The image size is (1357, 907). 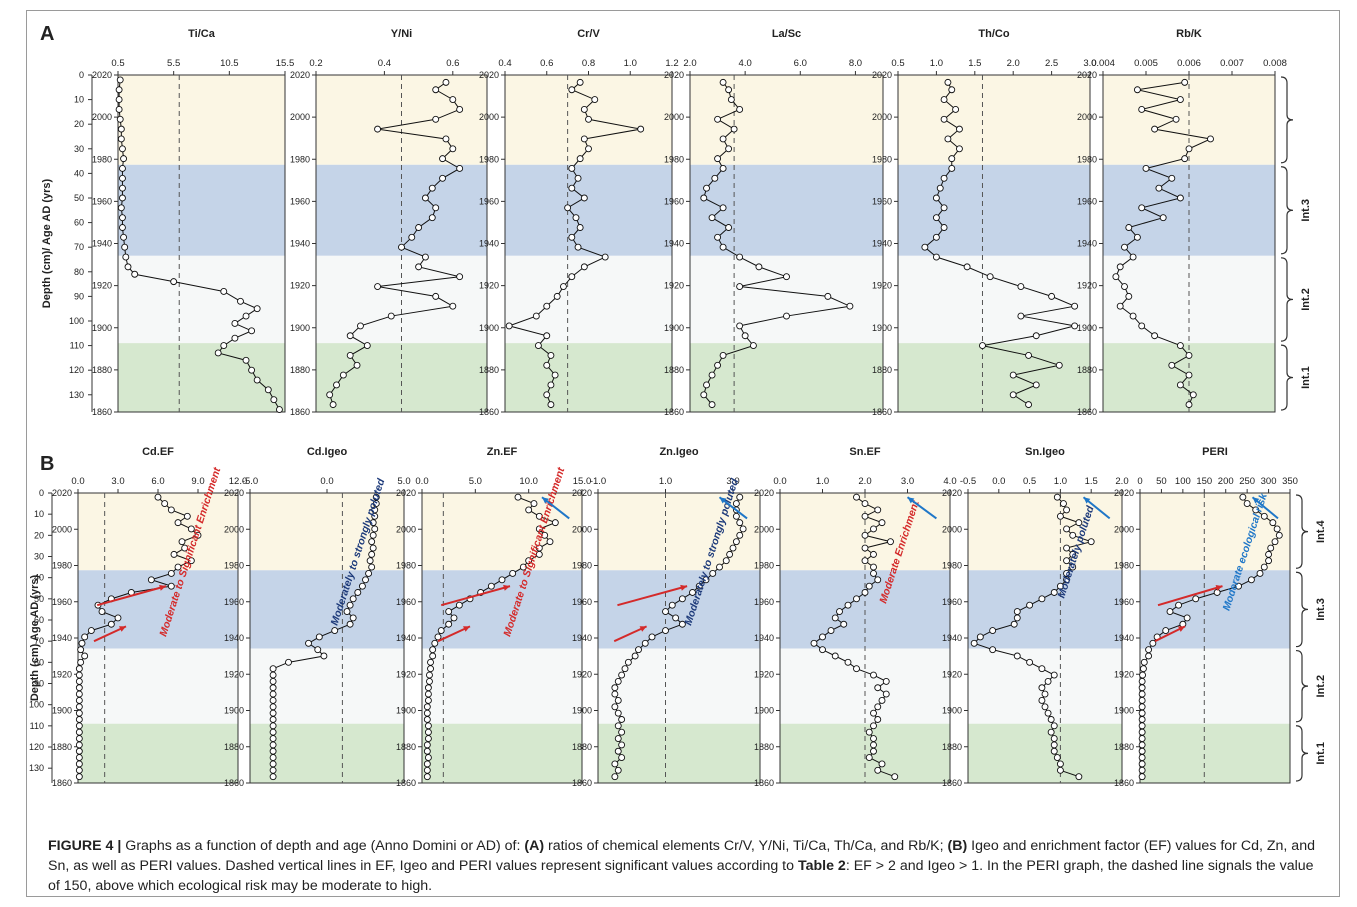 What do you see at coordinates (588, 34) in the screenshot?
I see `chart-title: Cr/V` at bounding box center [588, 34].